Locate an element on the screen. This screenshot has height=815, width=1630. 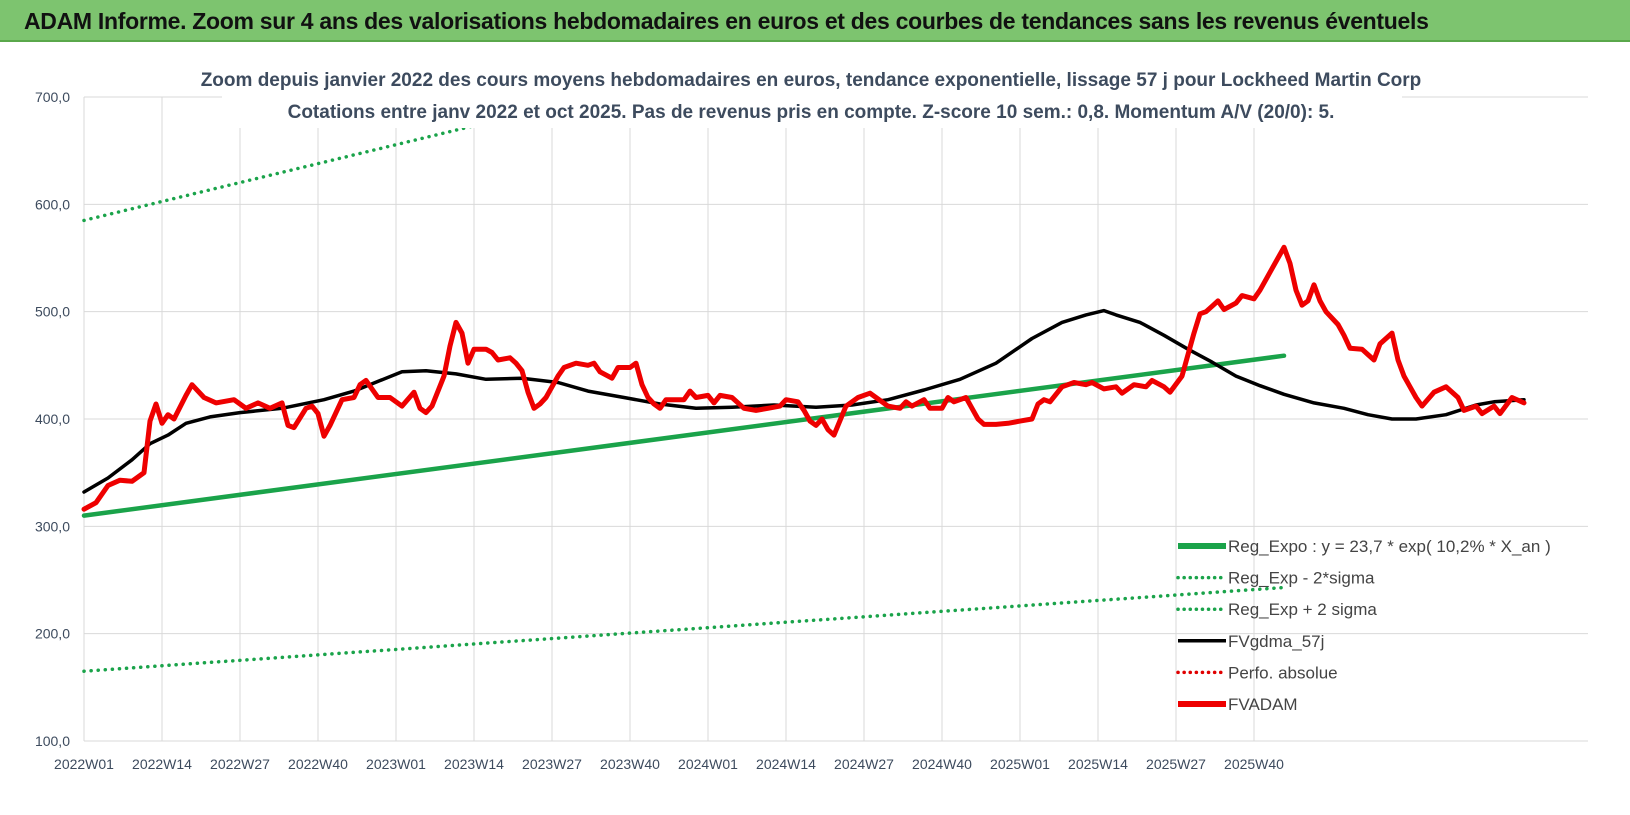
x-tick-label: 2025W40 is located at coordinates (1254, 764).